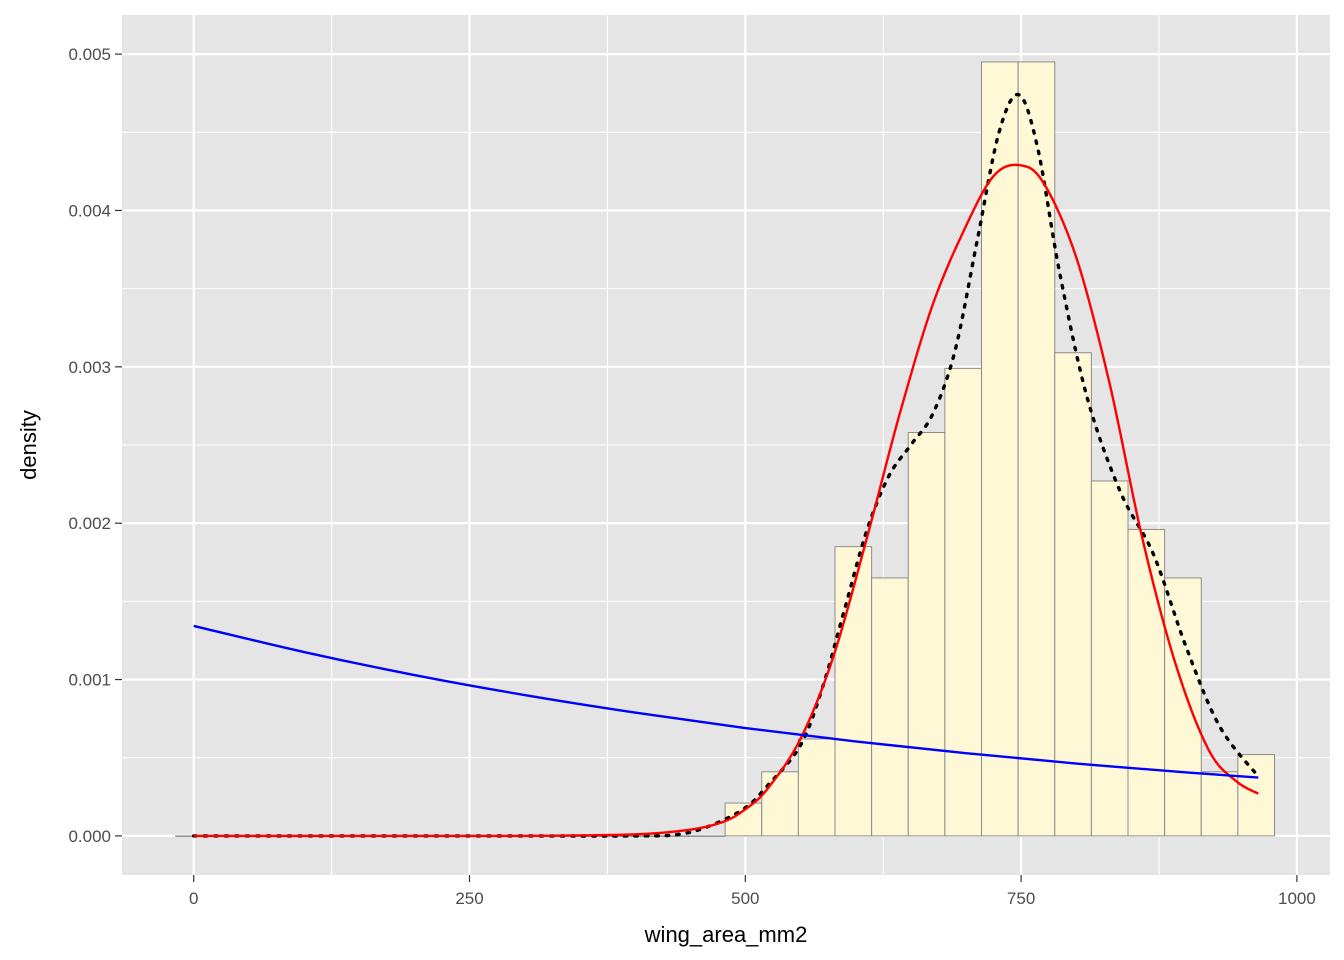  I want to click on y-tick-label: 0.002, so click(89, 523).